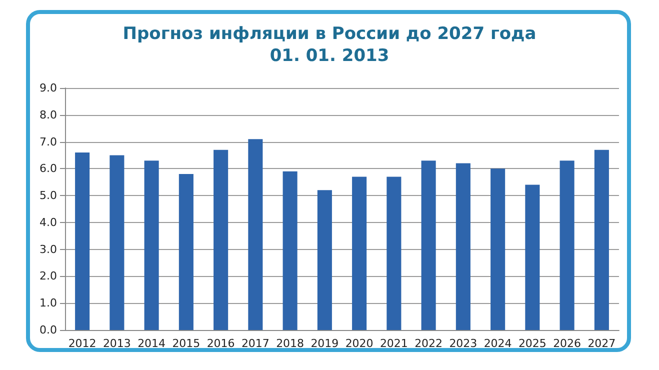 The height and width of the screenshot is (370, 659). I want to click on x-tick-label: 2014, so click(152, 343).